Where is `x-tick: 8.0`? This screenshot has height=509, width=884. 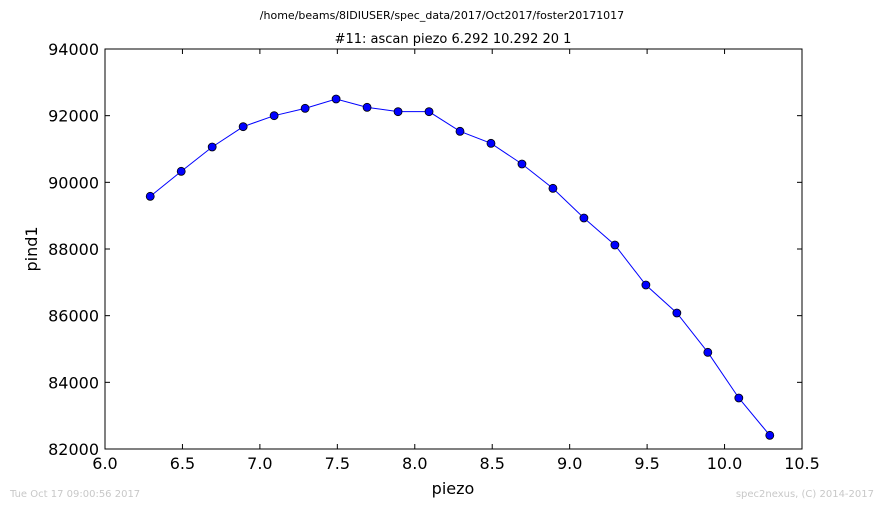 x-tick: 8.0 is located at coordinates (415, 261).